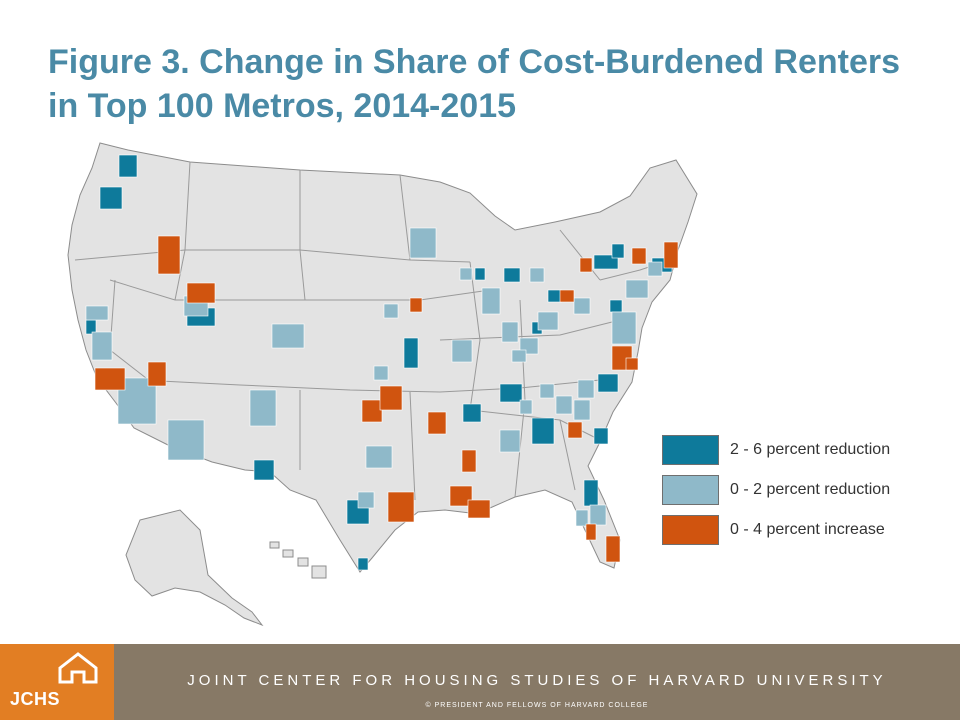  Describe the element at coordinates (810, 489) in the screenshot. I see `legend-label: 0 - 2 percent reduction` at that location.